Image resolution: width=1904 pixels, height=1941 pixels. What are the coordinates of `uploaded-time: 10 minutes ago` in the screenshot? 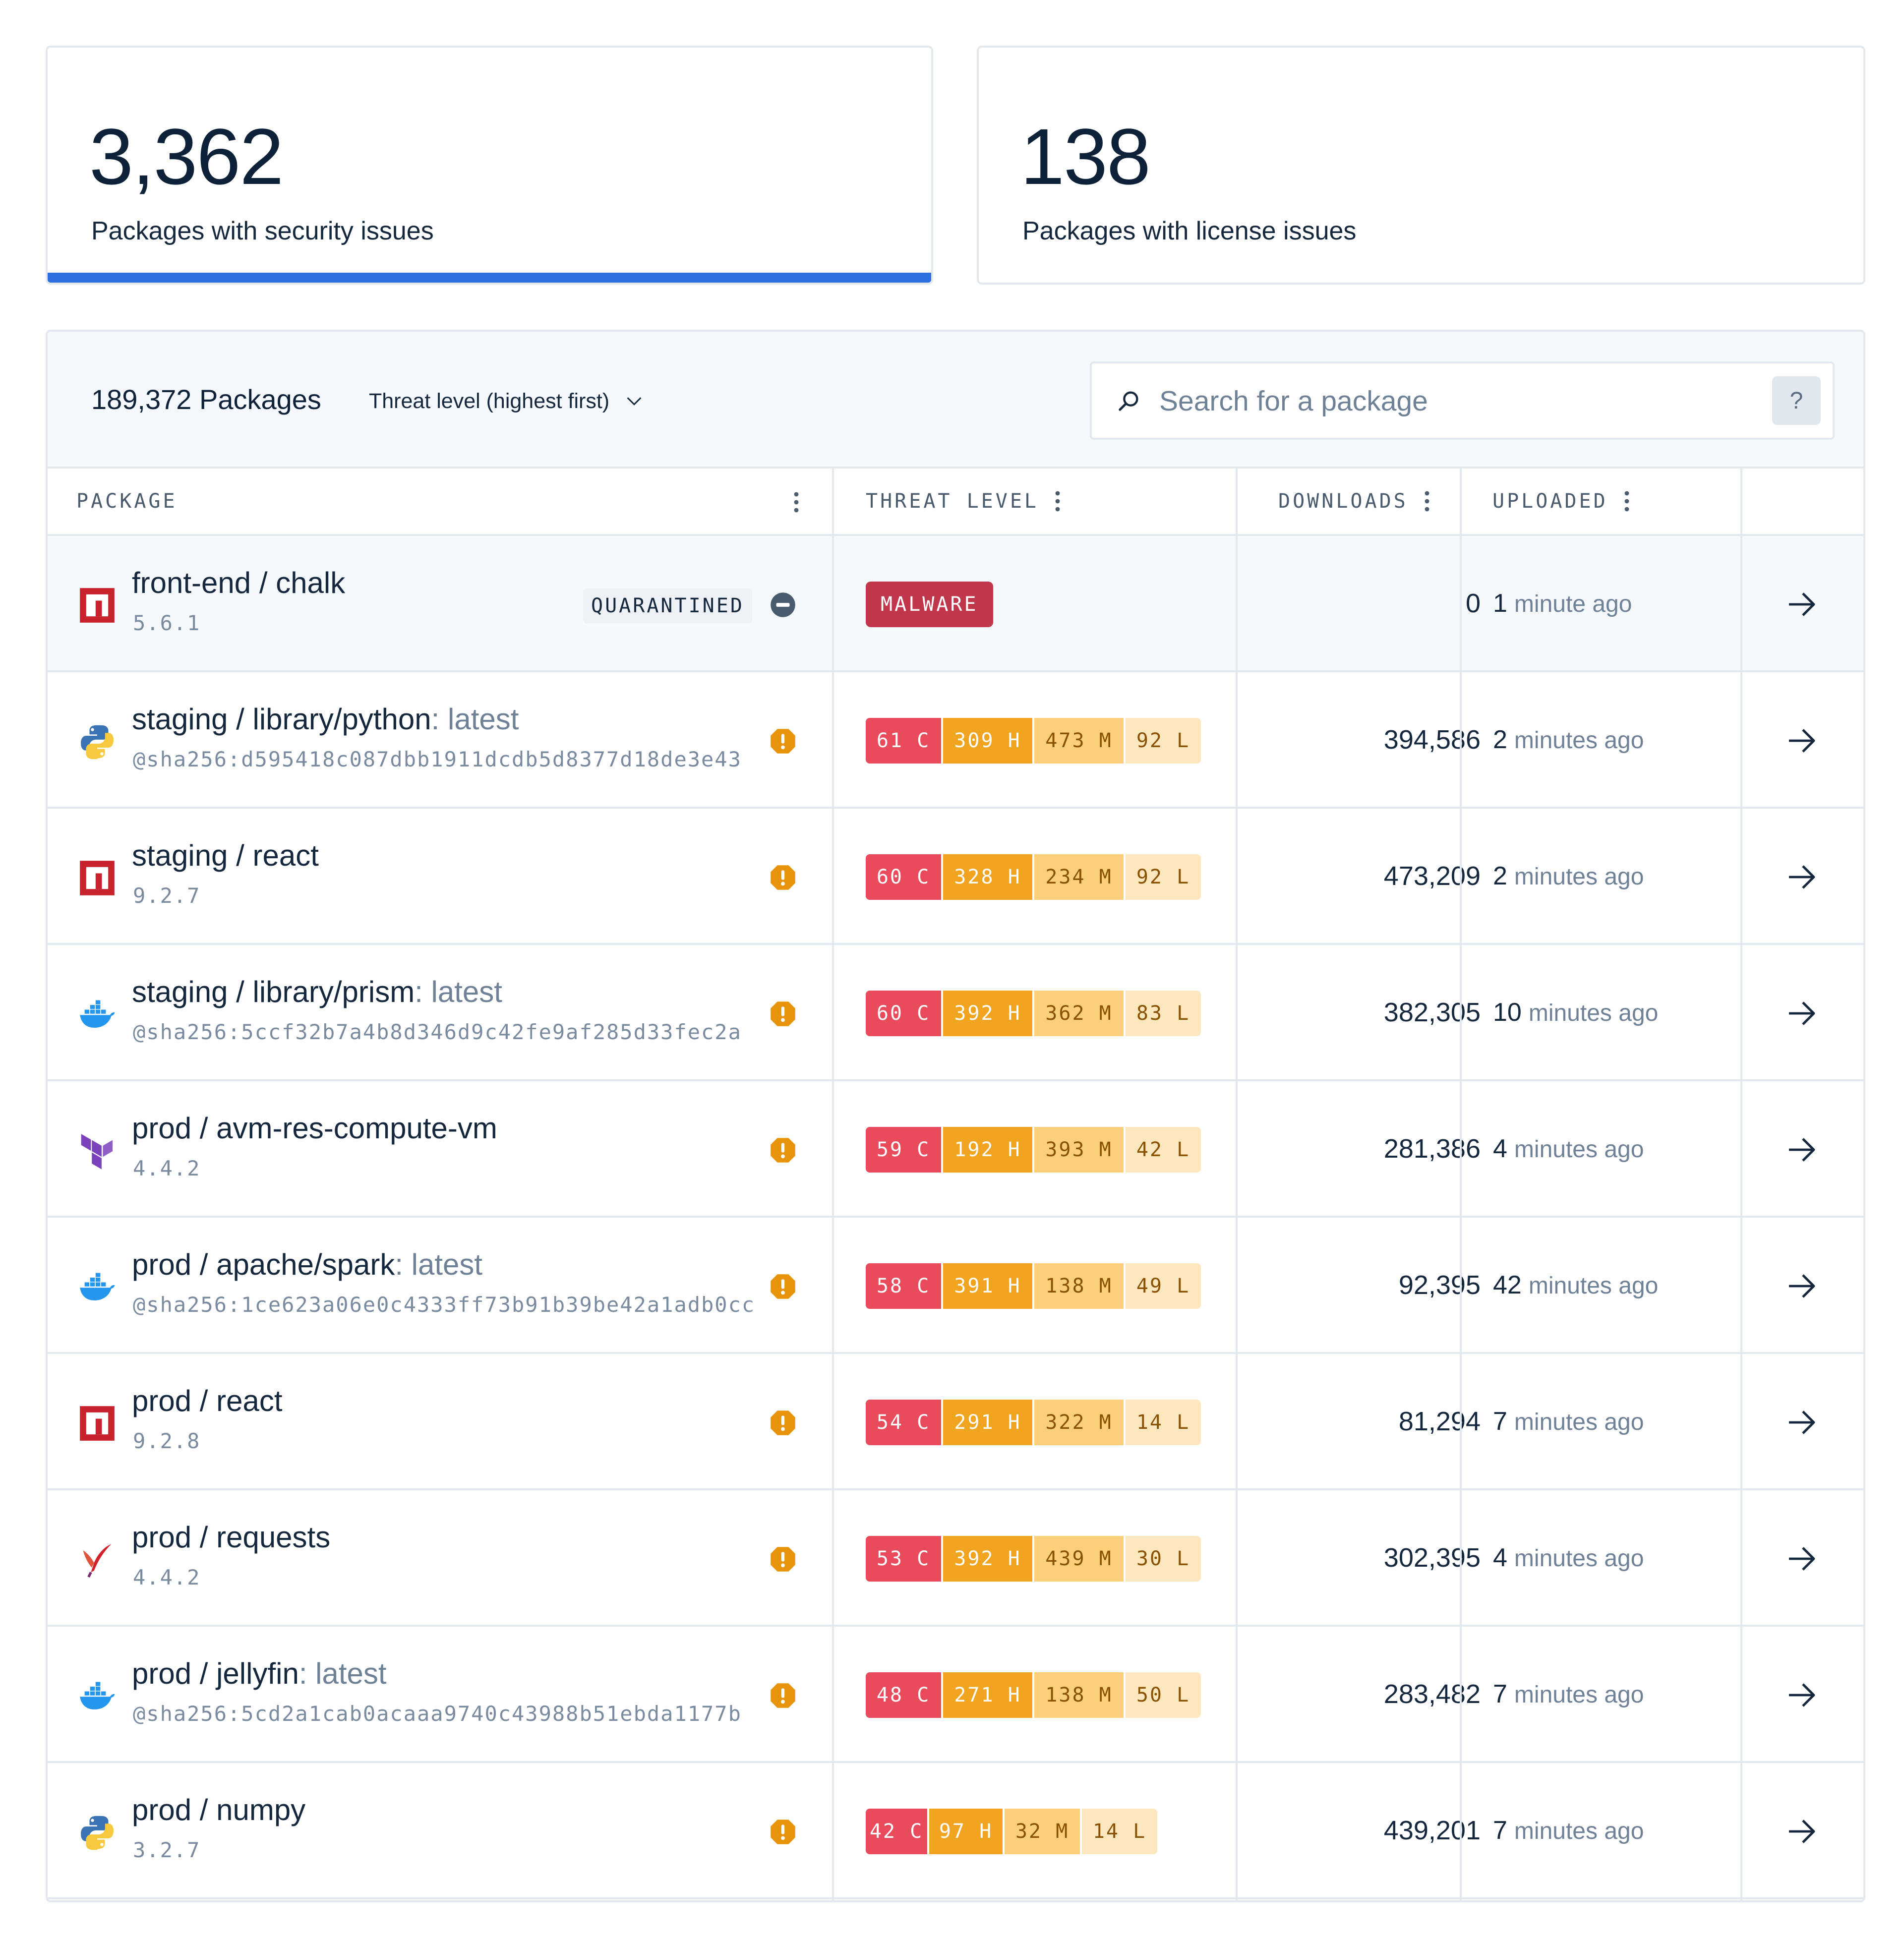 It's located at (1575, 1013).